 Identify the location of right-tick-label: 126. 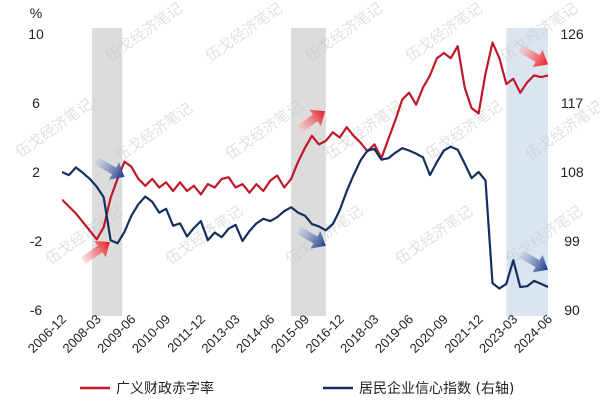
(572, 34).